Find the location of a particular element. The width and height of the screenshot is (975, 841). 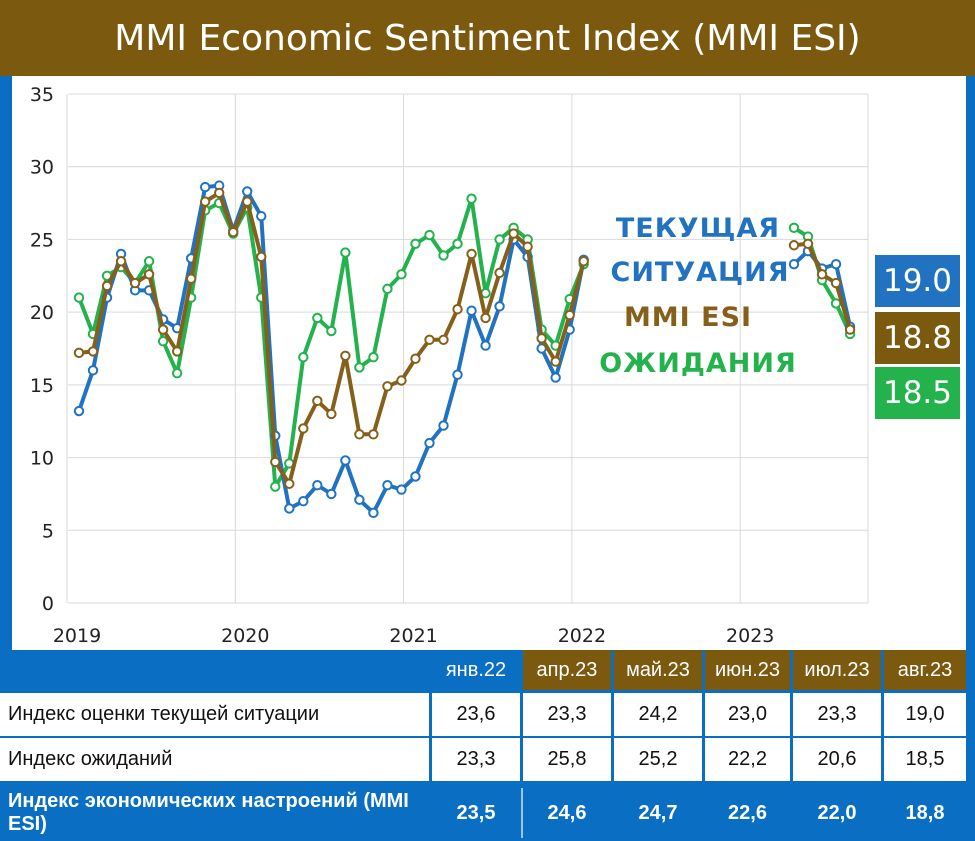

header-cell-may23: май.23 is located at coordinates (658, 670).